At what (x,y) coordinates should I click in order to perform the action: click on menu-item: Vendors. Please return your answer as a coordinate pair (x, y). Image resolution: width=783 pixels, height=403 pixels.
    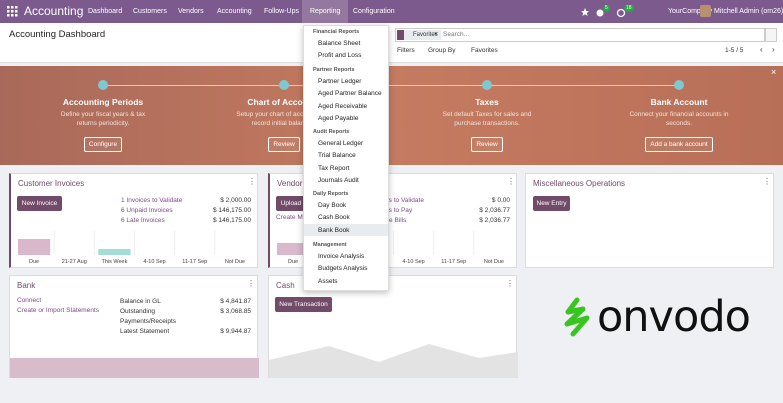
    Looking at the image, I should click on (191, 11).